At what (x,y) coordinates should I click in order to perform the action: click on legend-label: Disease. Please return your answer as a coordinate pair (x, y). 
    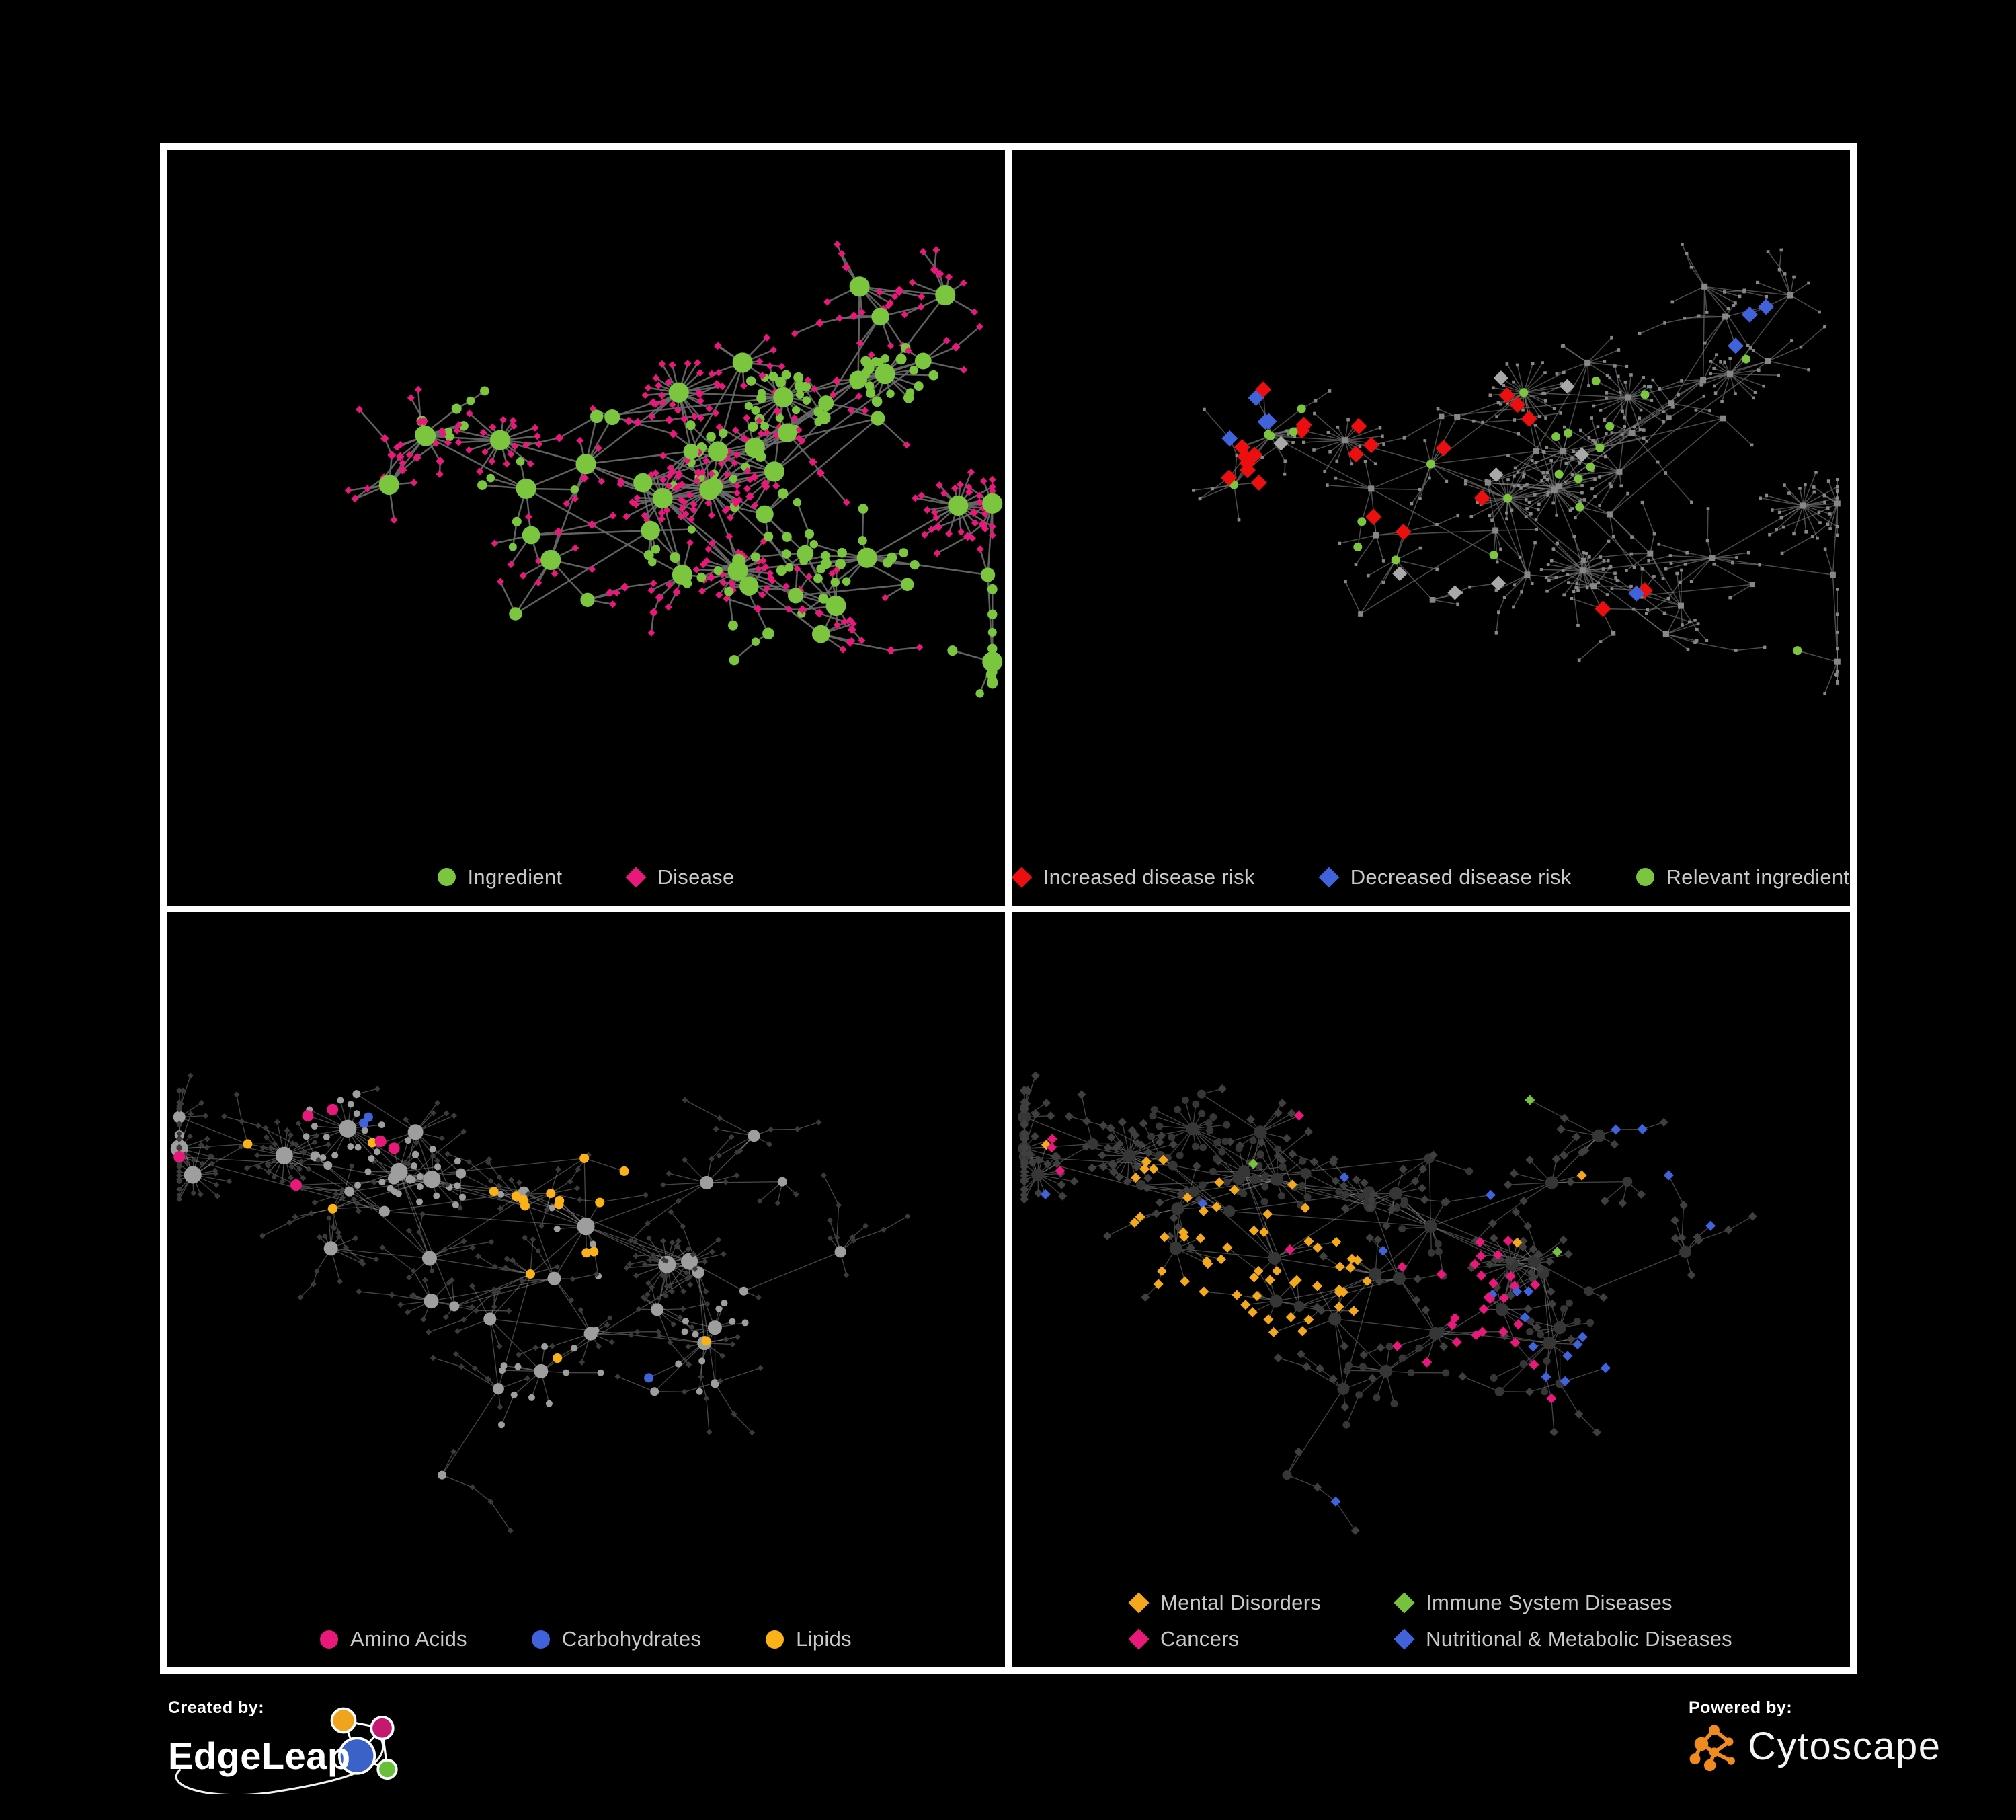
    Looking at the image, I should click on (696, 877).